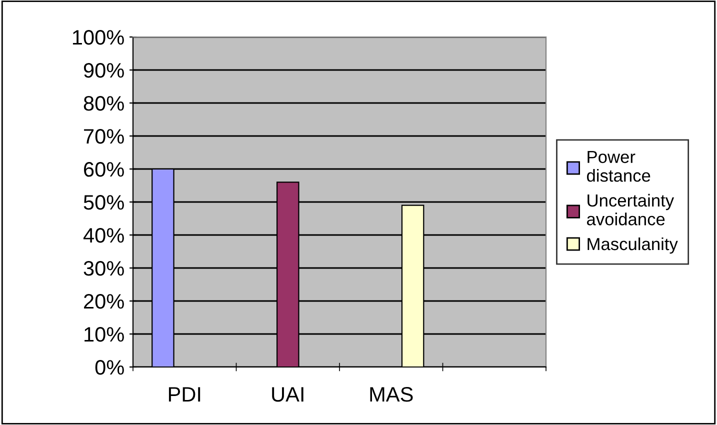  Describe the element at coordinates (104, 169) in the screenshot. I see `y-tick-label: 60%` at that location.